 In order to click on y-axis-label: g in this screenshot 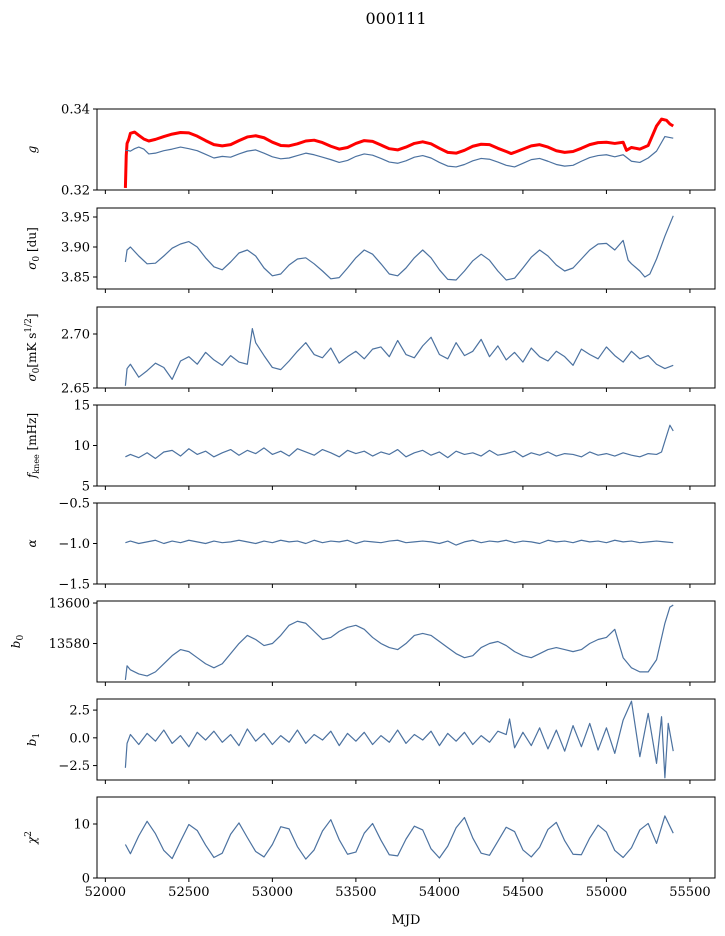, I will do `click(32, 149)`.